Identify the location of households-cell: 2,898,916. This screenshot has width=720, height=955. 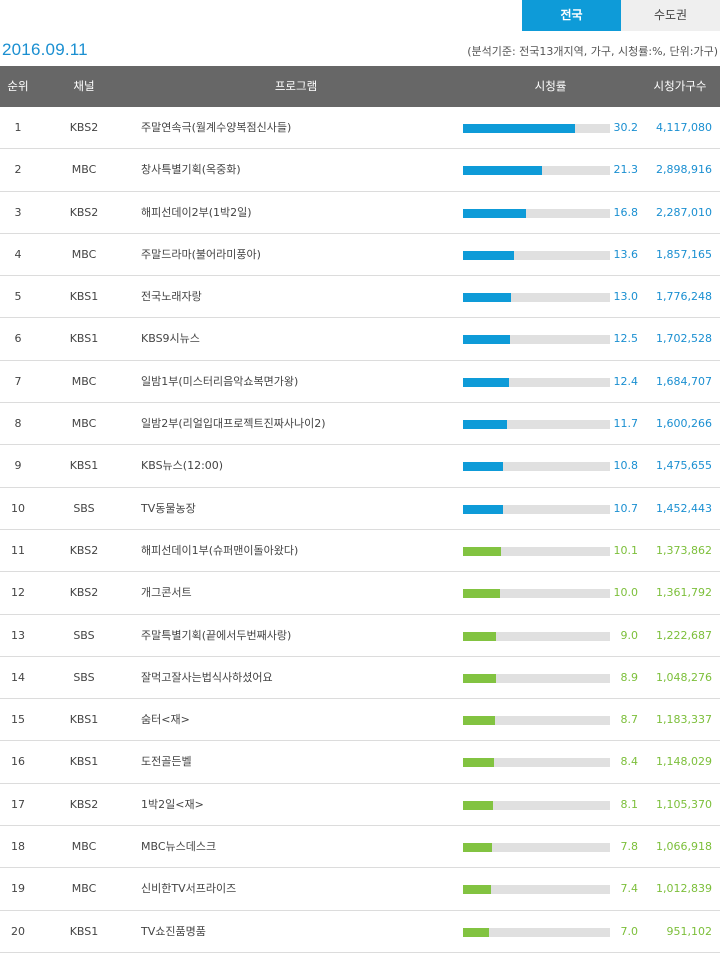
(684, 170).